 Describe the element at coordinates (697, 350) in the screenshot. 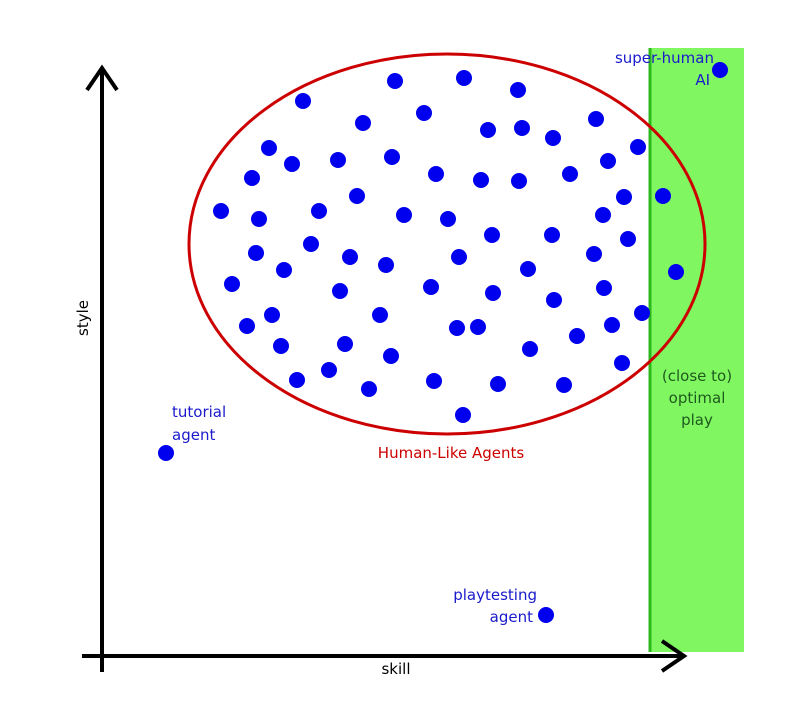

I see `optimal-play-region` at that location.